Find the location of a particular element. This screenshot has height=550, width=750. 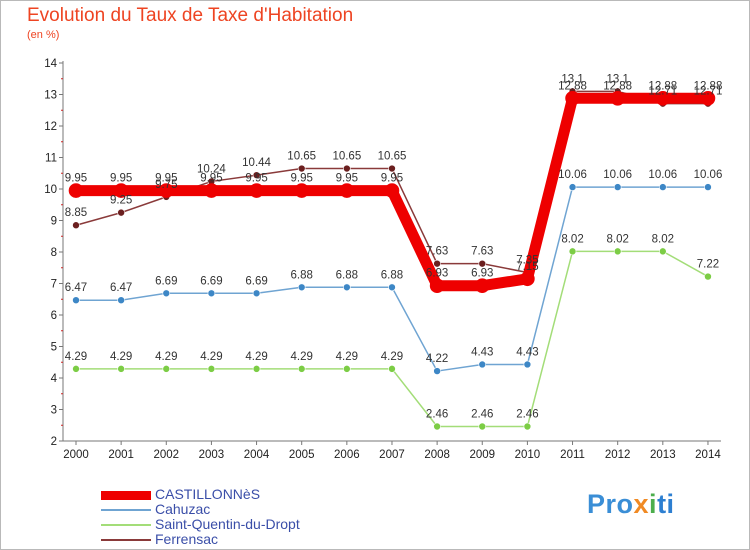

x-tick-label: 2011 is located at coordinates (572, 455).